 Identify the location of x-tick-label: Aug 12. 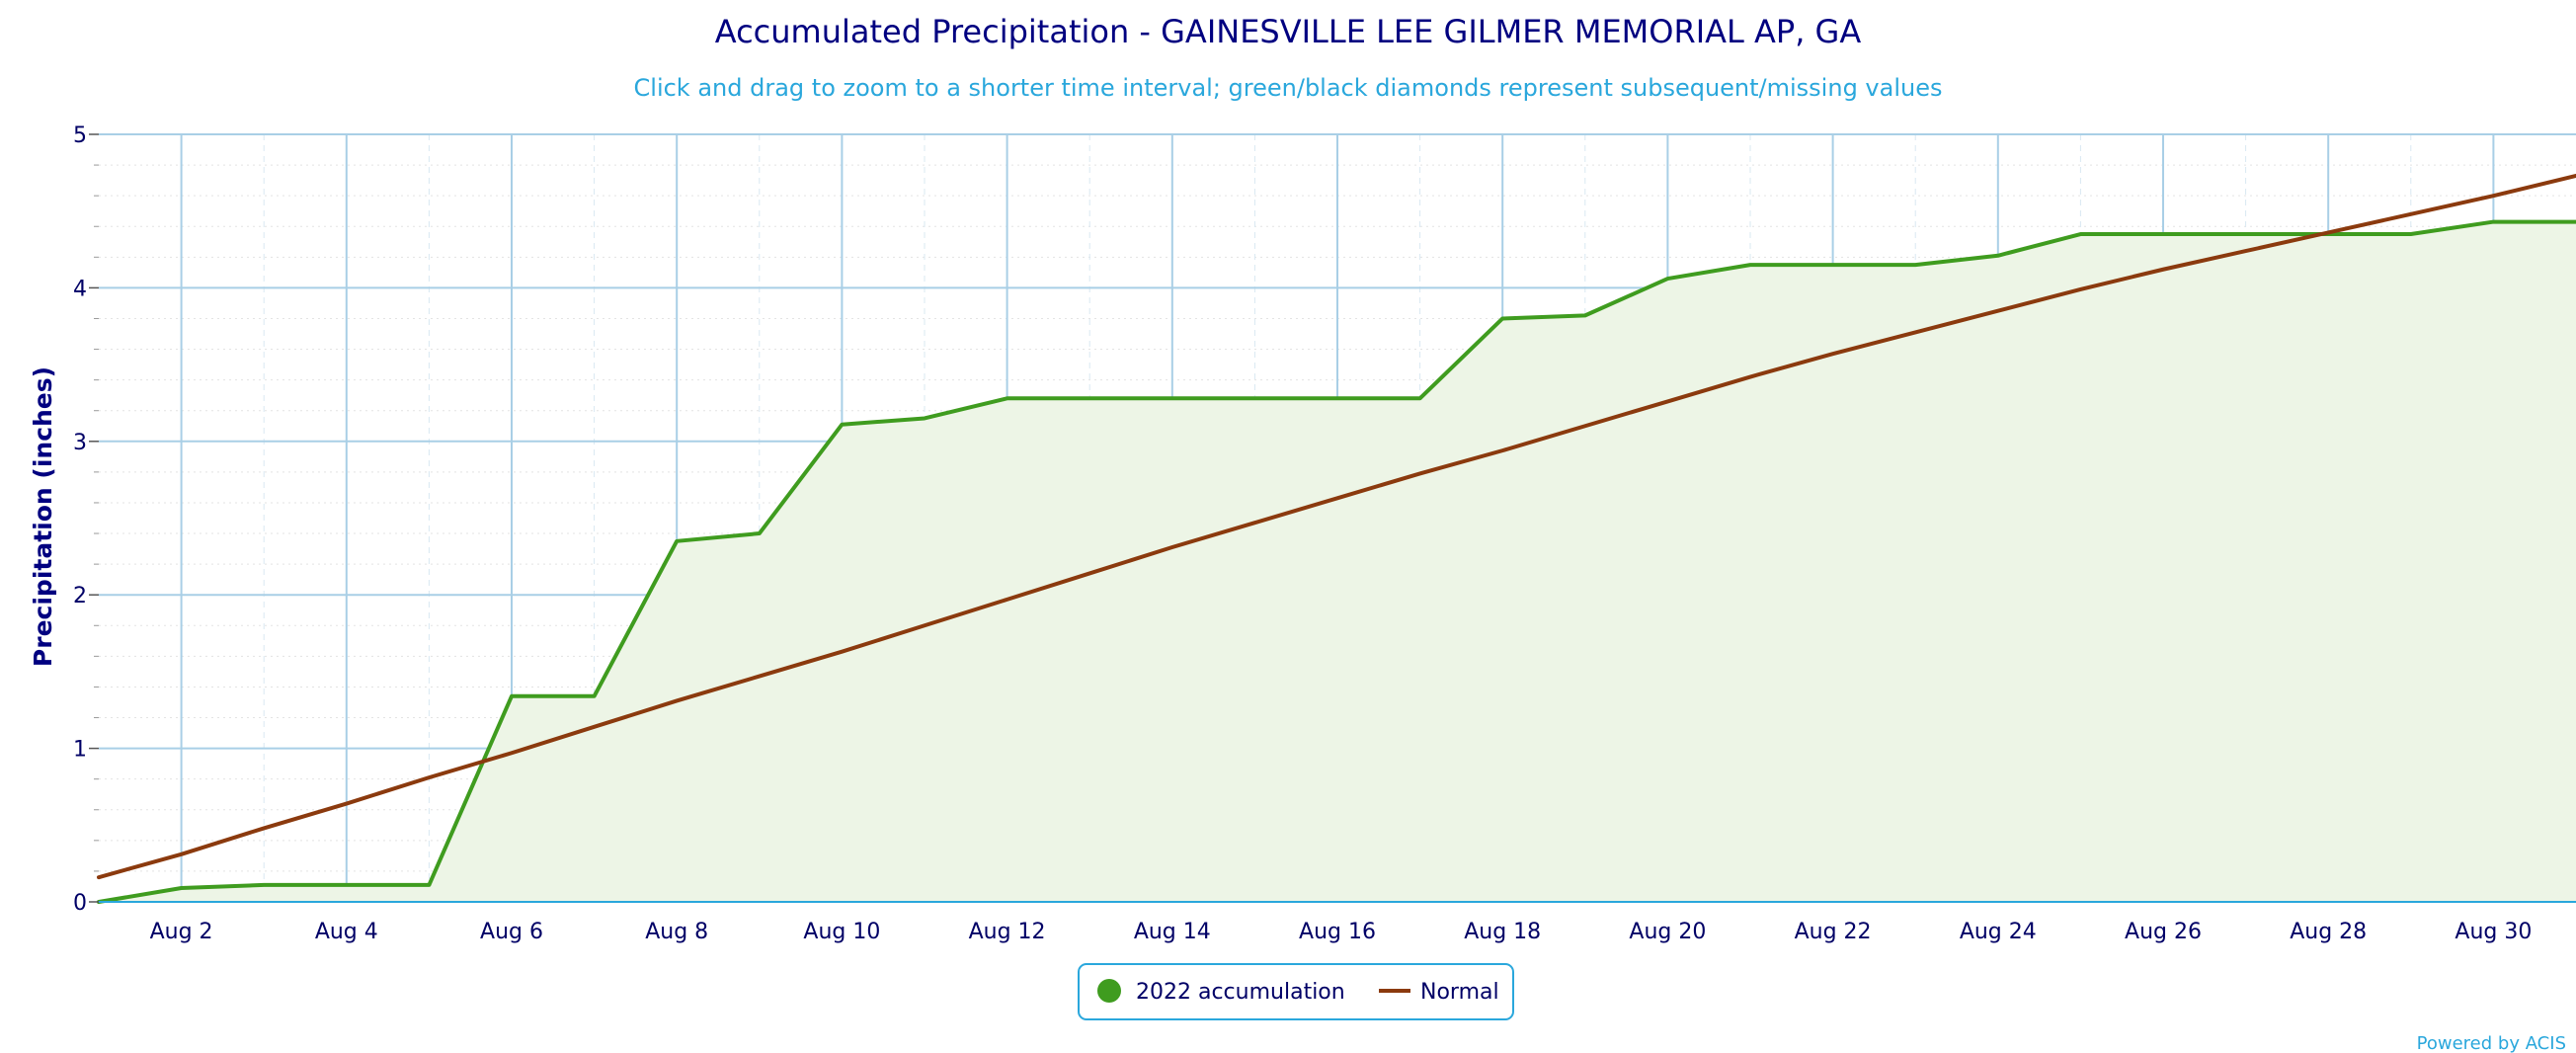
(1007, 932).